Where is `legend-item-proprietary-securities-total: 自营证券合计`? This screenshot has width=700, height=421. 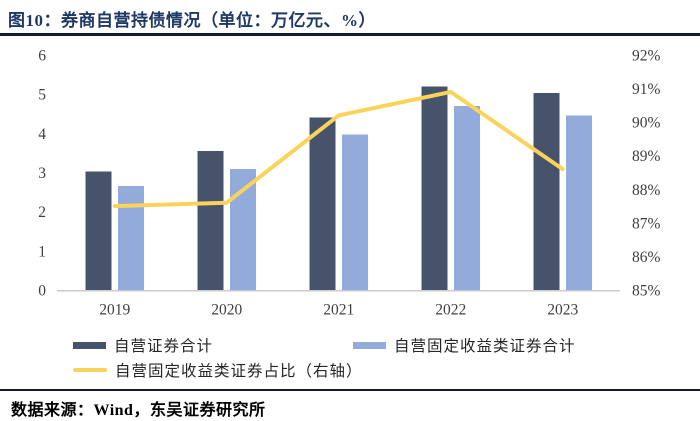
legend-item-proprietary-securities-total: 自营证券合计 is located at coordinates (143, 346).